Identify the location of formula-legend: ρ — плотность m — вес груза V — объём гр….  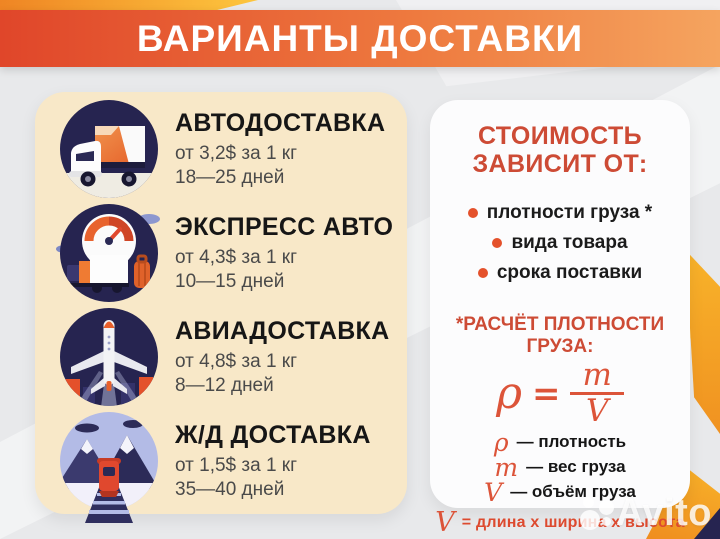
(560, 467).